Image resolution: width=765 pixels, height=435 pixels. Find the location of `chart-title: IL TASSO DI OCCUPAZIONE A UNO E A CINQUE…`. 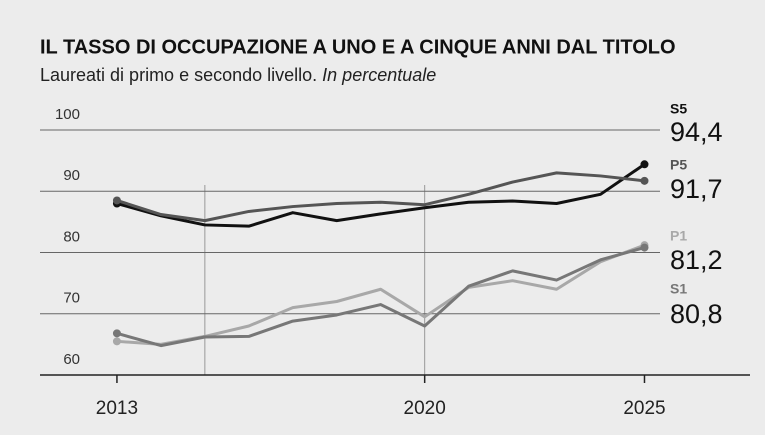

chart-title: IL TASSO DI OCCUPAZIONE A UNO E A CINQUE… is located at coordinates (358, 47).